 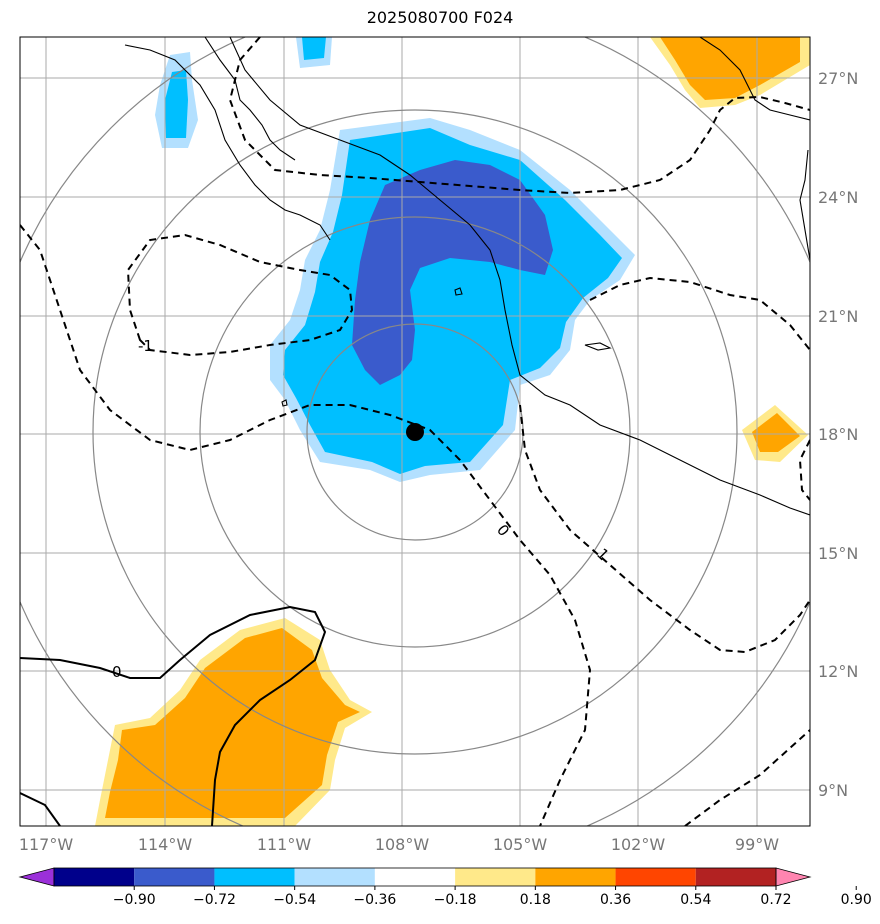 I want to click on lon-label: 111°W, so click(x=284, y=844).